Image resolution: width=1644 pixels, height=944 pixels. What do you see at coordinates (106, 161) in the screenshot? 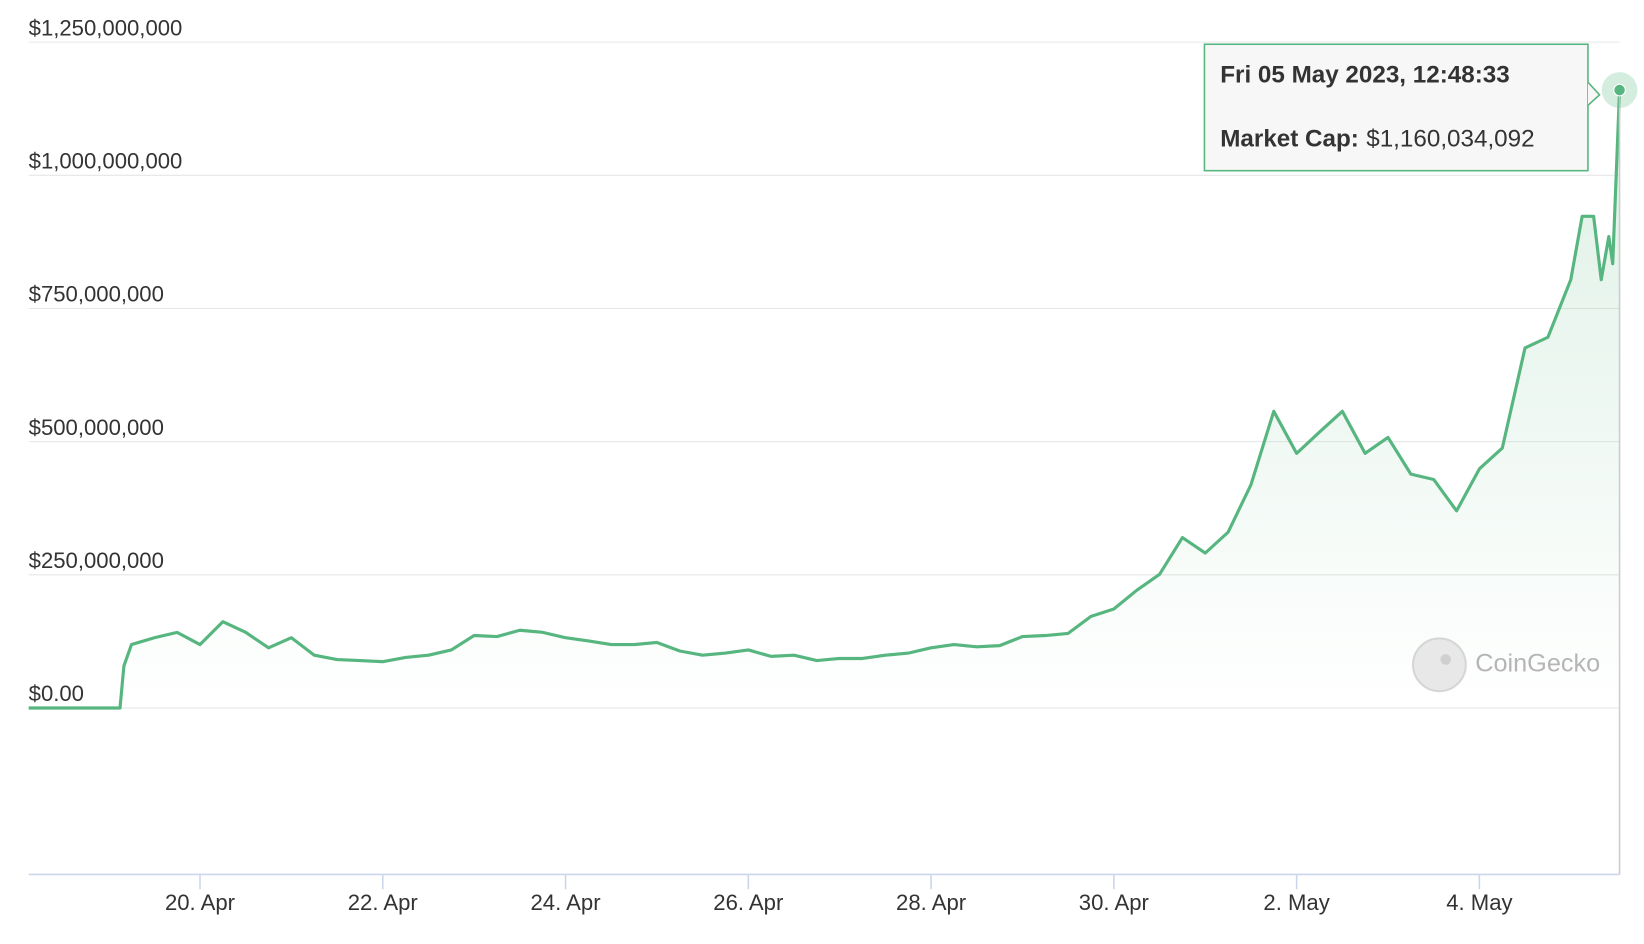
I see `y-tick-label: $1,000,000,000` at bounding box center [106, 161].